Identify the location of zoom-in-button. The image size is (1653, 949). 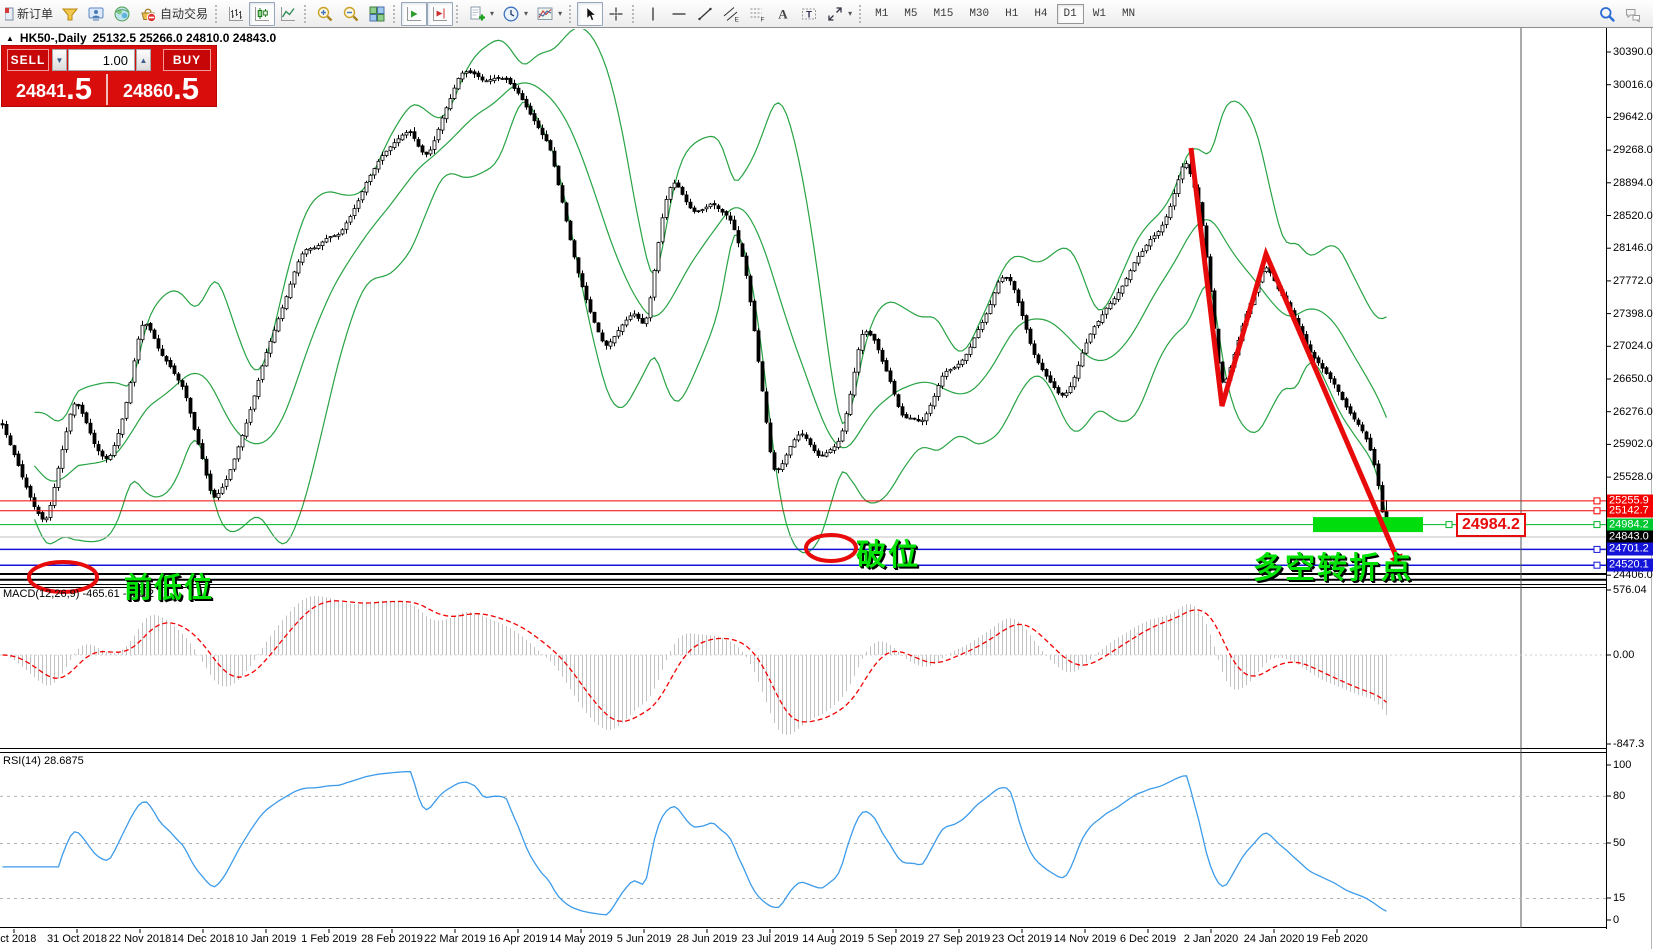
(325, 14).